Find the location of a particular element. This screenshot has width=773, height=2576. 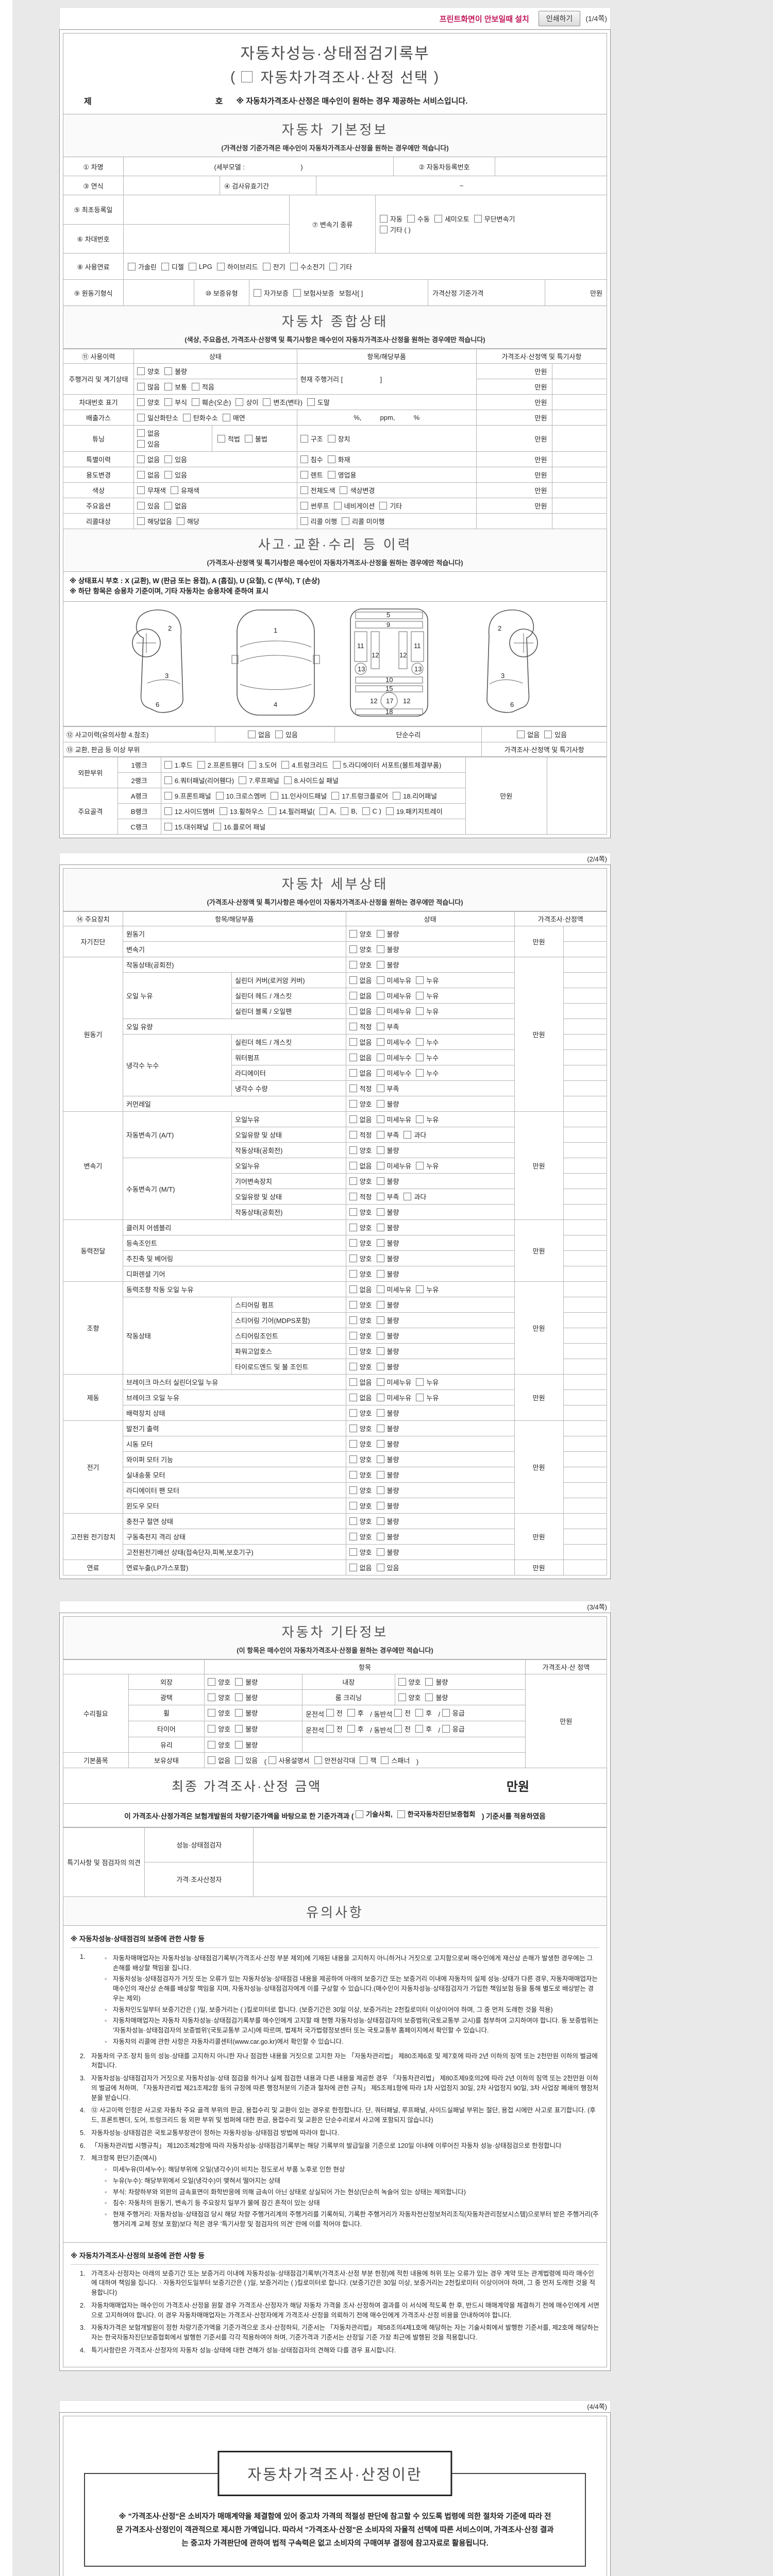

checkbox-option: 화재 is located at coordinates (338, 459).